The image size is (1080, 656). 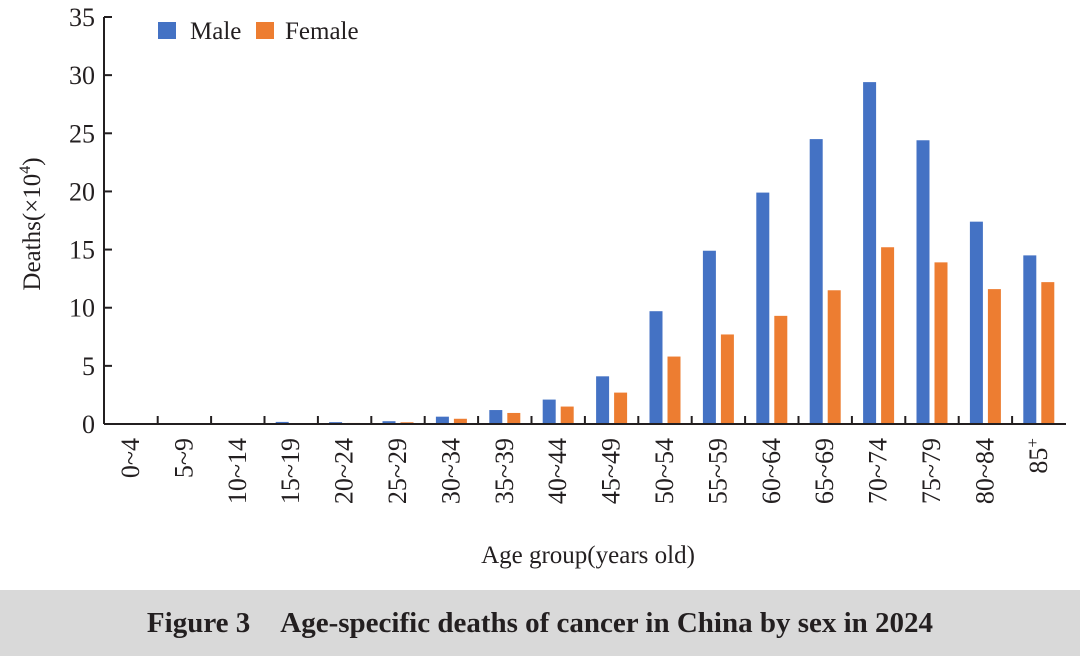 What do you see at coordinates (82, 250) in the screenshot?
I see `y-tick-label: 15` at bounding box center [82, 250].